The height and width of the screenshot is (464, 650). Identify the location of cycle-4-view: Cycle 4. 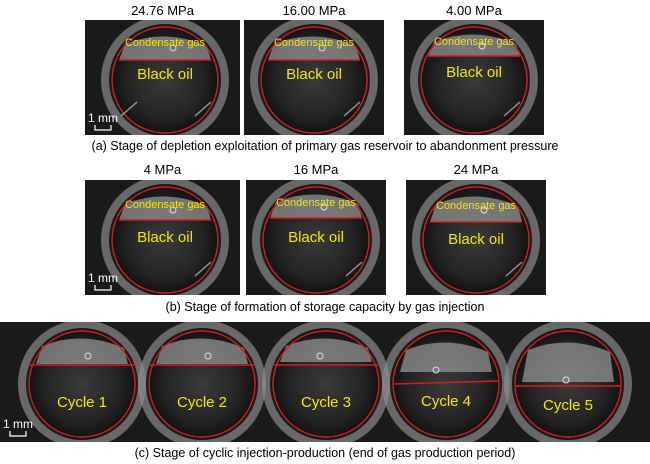
(446, 382).